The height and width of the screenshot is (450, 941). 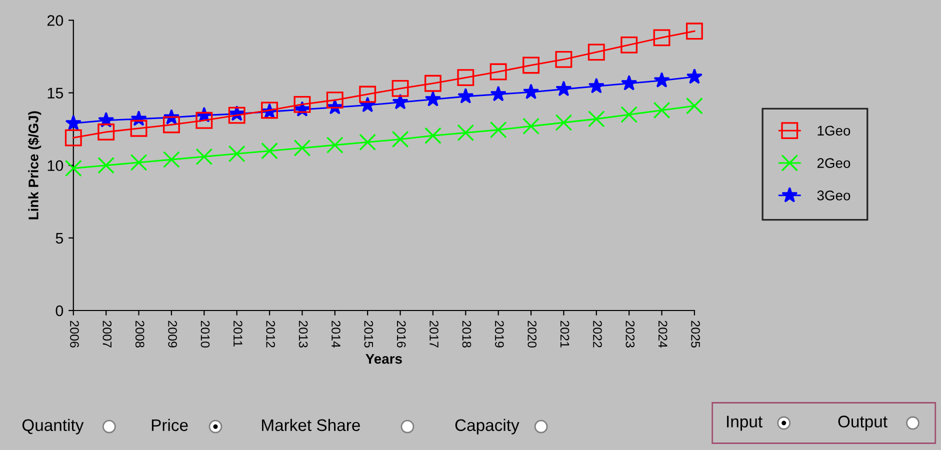 I want to click on y-tick-label: 20, so click(x=55, y=20).